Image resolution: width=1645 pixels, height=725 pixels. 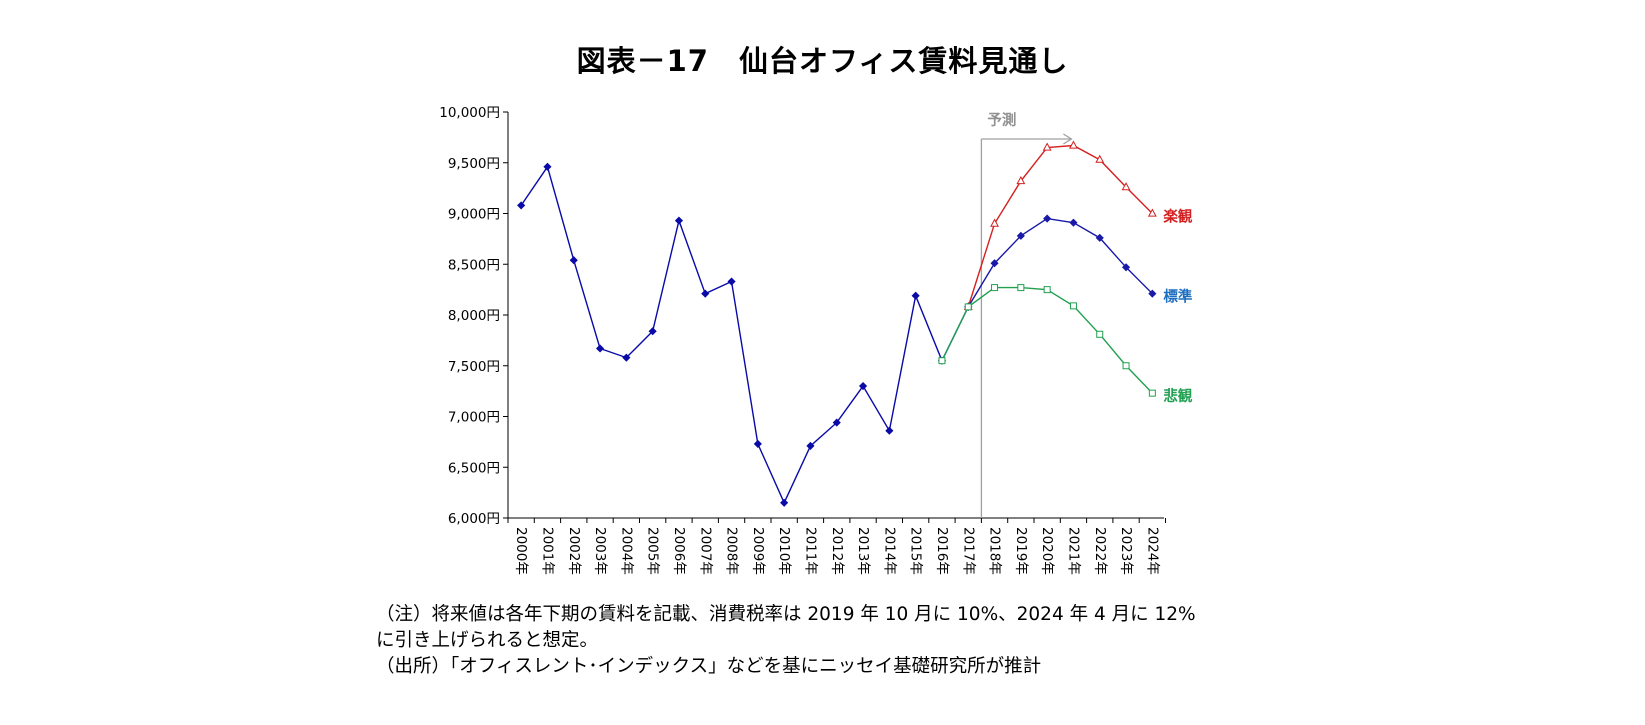 What do you see at coordinates (863, 551) in the screenshot?
I see `x-tick-label: 2013年` at bounding box center [863, 551].